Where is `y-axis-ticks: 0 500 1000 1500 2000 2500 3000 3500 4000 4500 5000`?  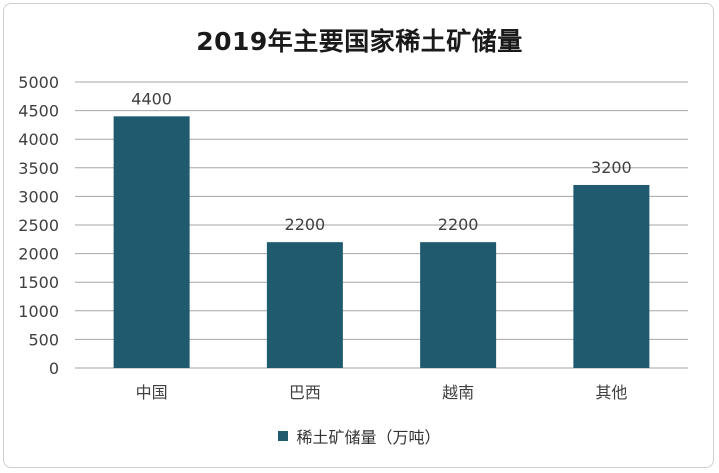 y-axis-ticks: 0 500 1000 1500 2000 2500 3000 3500 4000 4500 5000 is located at coordinates (38, 225).